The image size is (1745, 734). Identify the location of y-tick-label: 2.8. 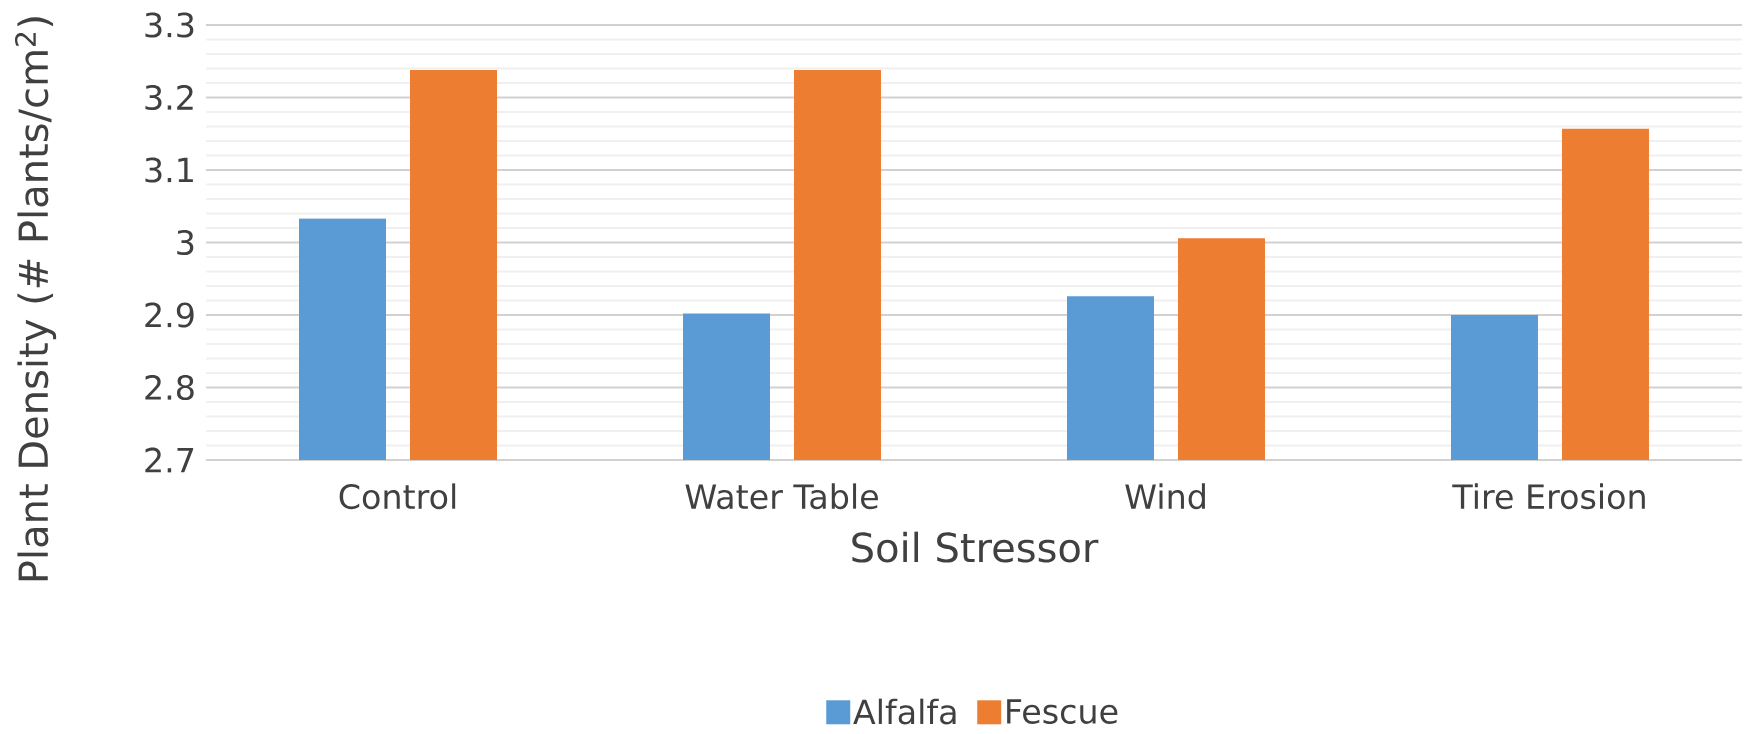
(169, 387).